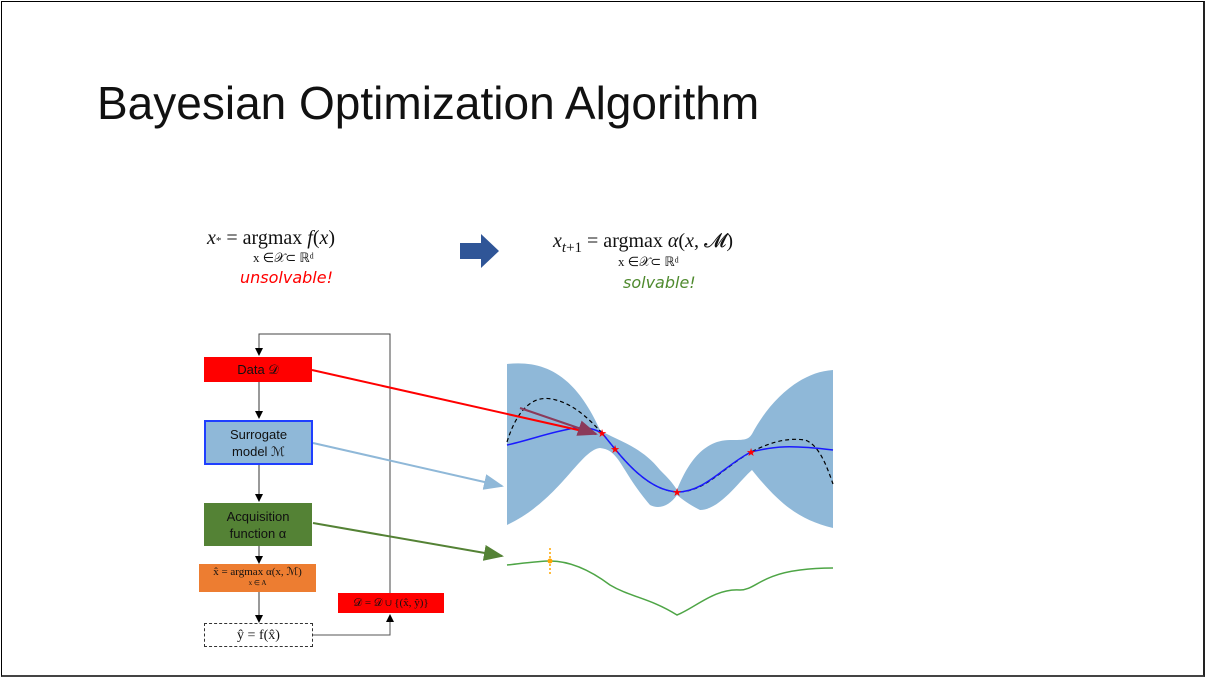  Describe the element at coordinates (286, 277) in the screenshot. I see `unsolvable-label: unsolvable!` at that location.